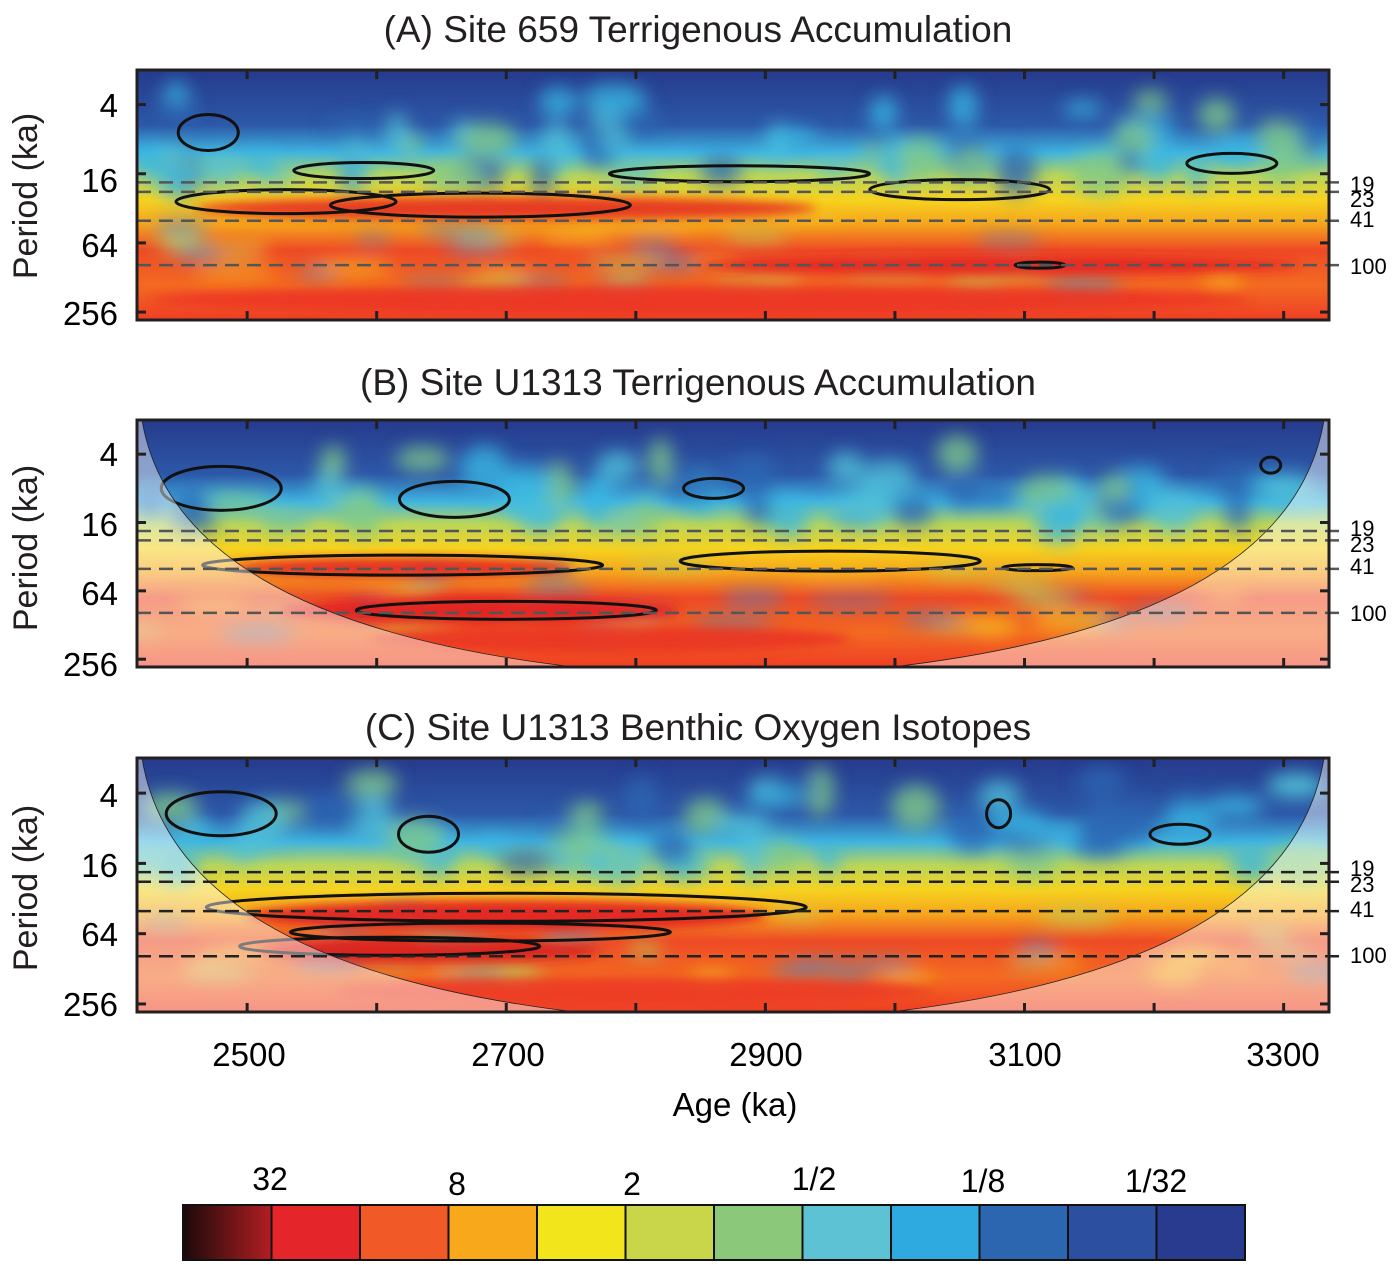 The image size is (1396, 1265). Describe the element at coordinates (1362, 199) in the screenshot. I see `ref-period-label: 23` at that location.